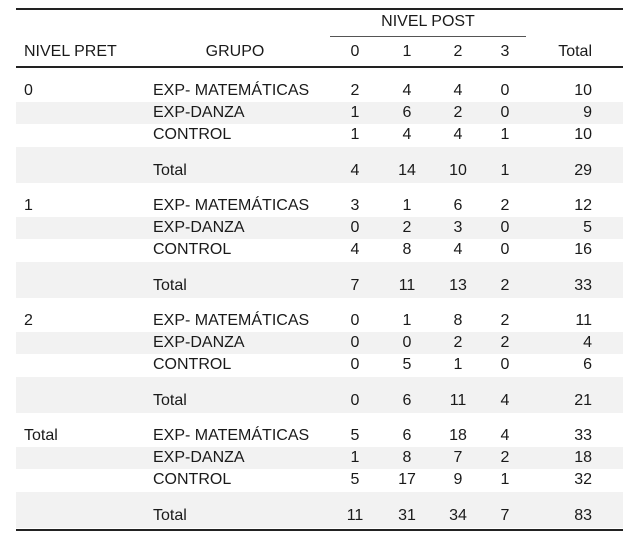  I want to click on col-header-1: 1, so click(407, 51).